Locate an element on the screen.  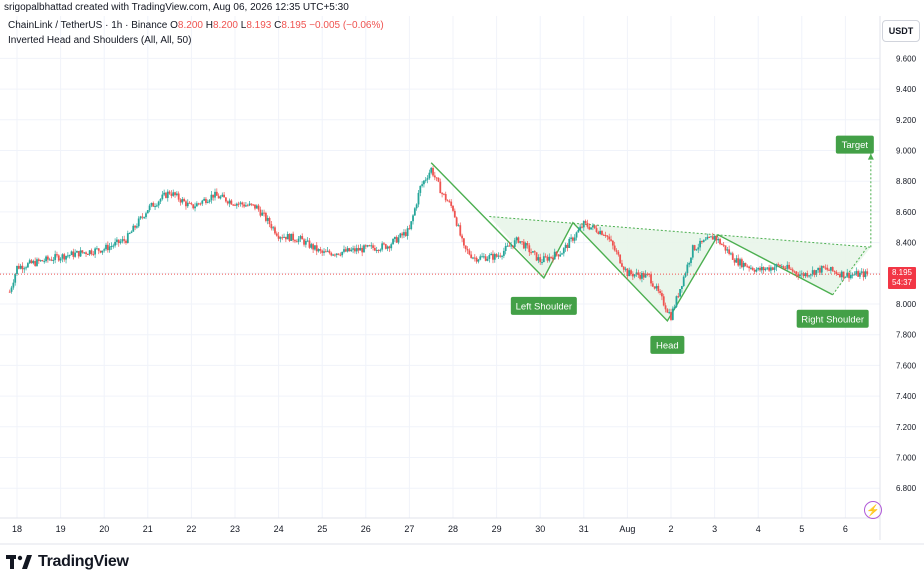
lightning-icon: ⚡ is located at coordinates (873, 510).